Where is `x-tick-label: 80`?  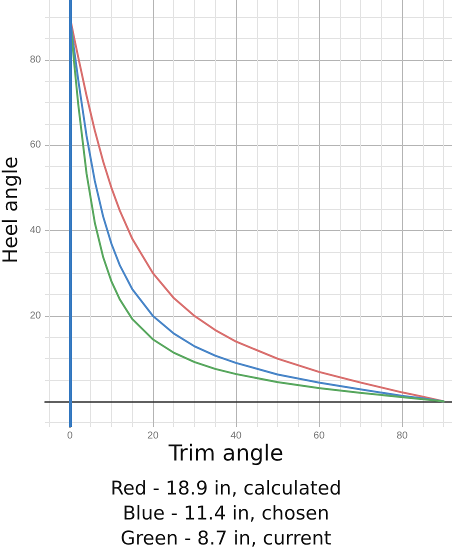
x-tick-label: 80 is located at coordinates (402, 436).